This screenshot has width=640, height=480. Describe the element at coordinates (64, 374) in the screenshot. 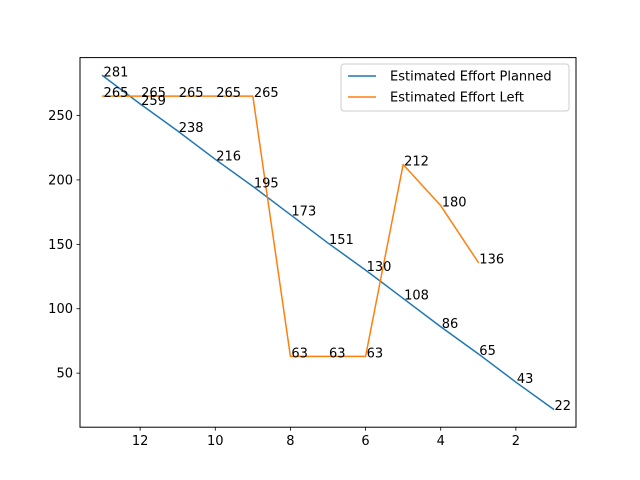

I see `y-tick-label: 50` at that location.